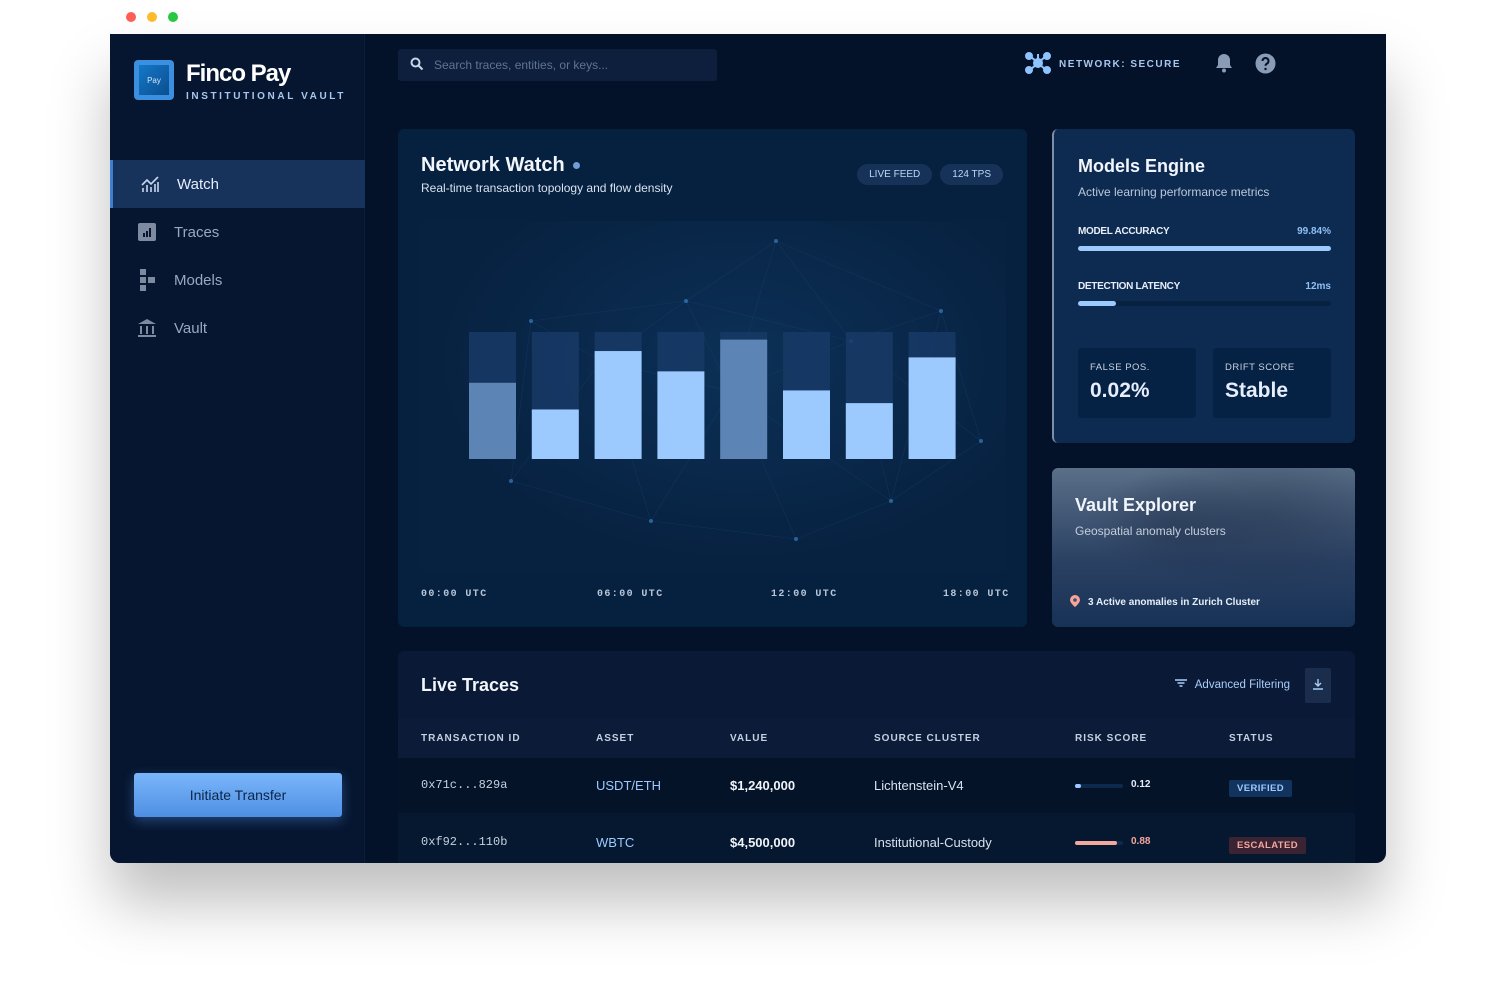 The width and height of the screenshot is (1490, 981). I want to click on sidebar-item-models: Models, so click(237, 280).